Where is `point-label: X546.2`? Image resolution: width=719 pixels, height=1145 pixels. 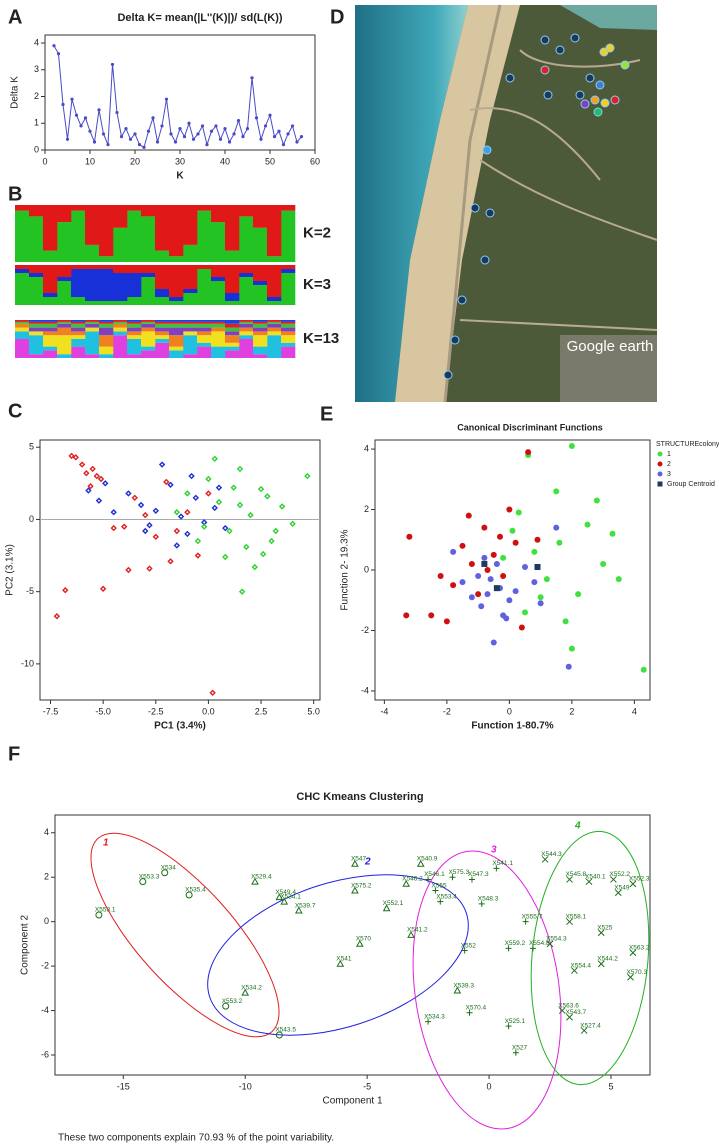 point-label: X546.2 is located at coordinates (412, 879).